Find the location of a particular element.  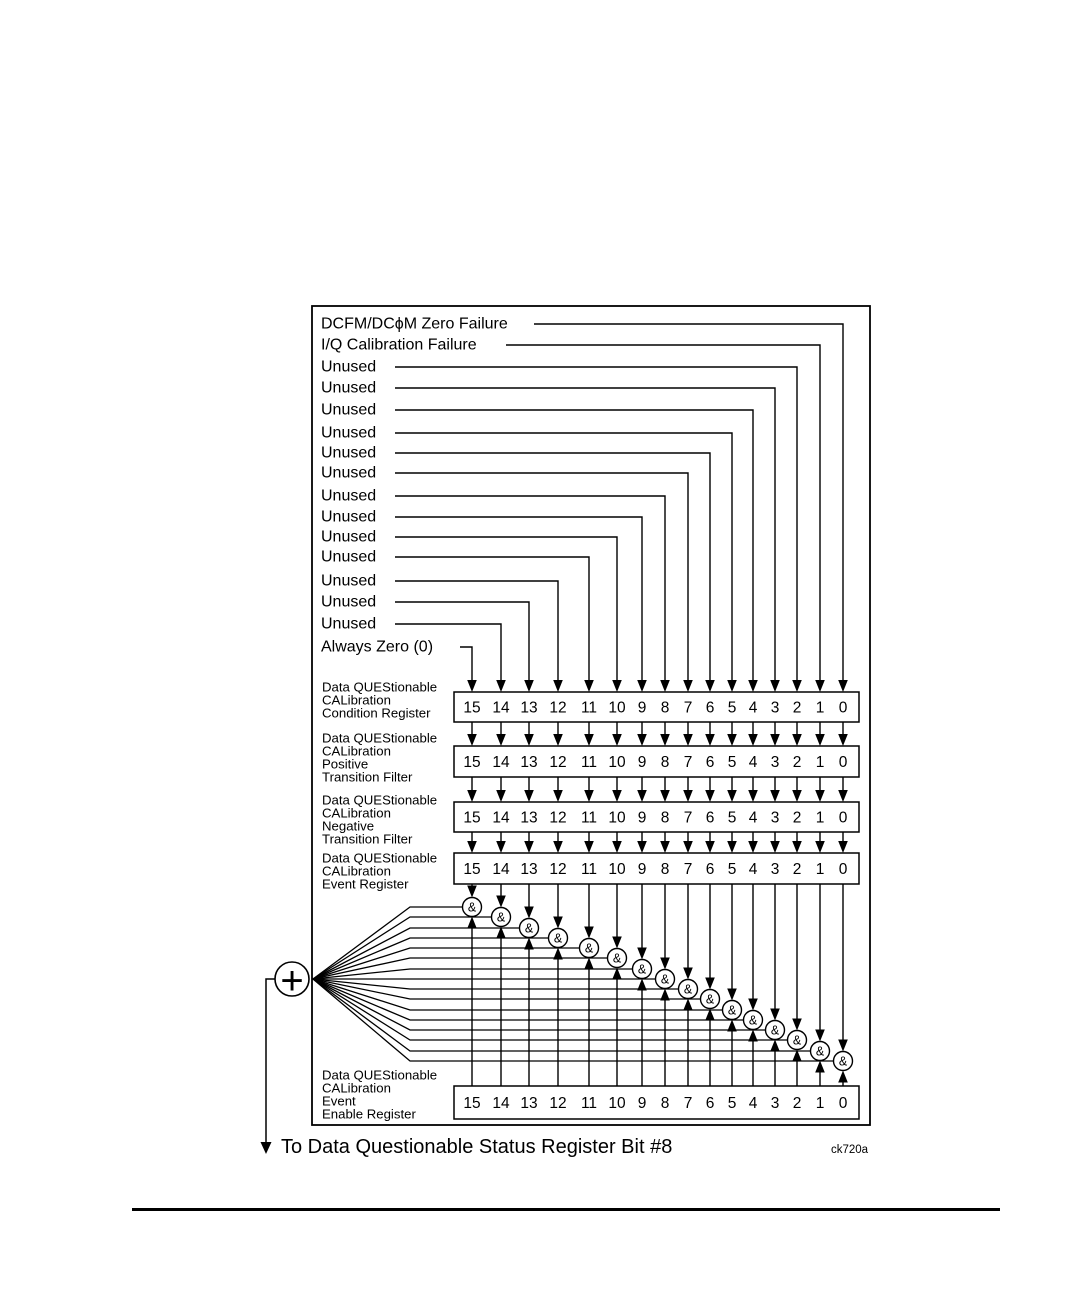

and-gate-bit-5: & is located at coordinates (732, 1010).